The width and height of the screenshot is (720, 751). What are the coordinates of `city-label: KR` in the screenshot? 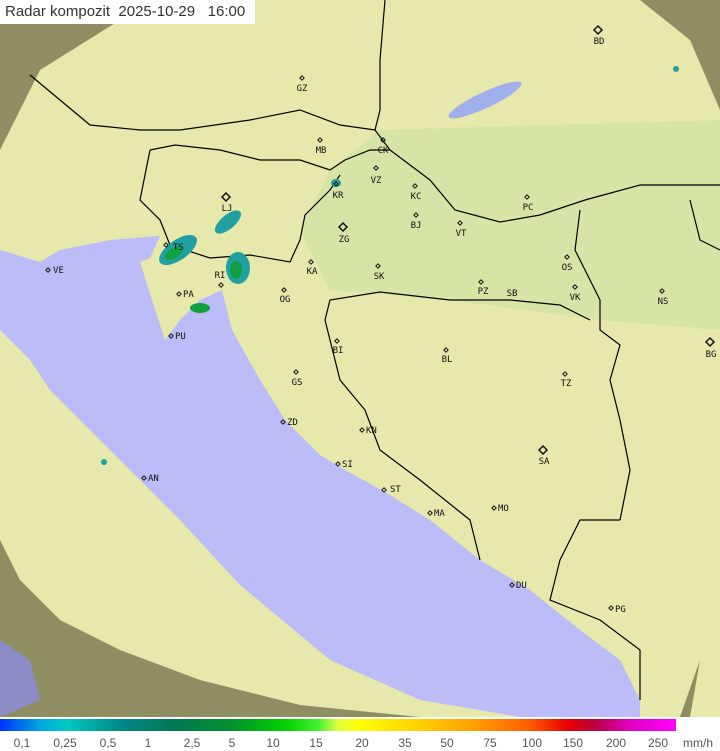 It's located at (338, 196).